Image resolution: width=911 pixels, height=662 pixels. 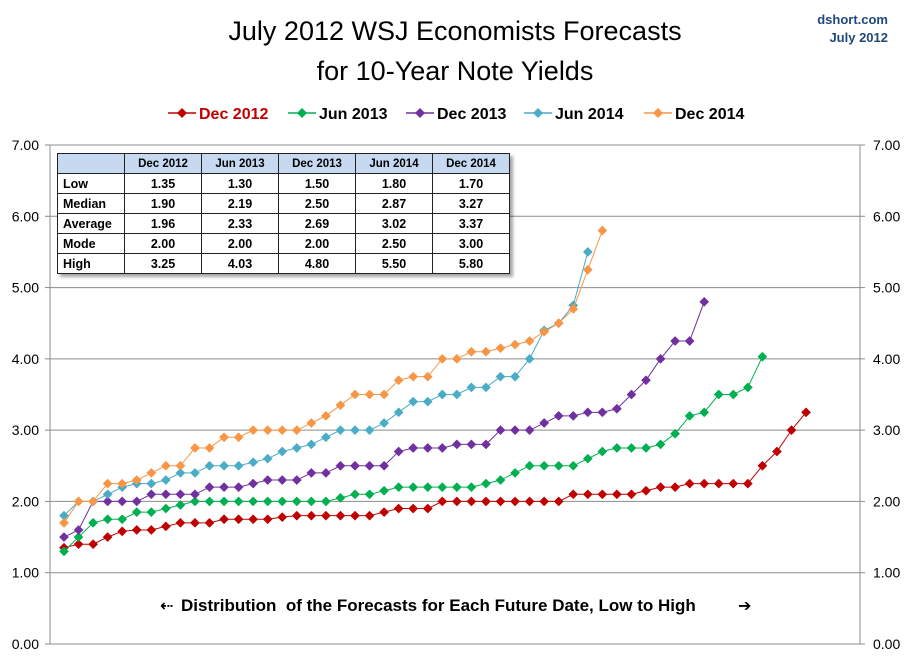 What do you see at coordinates (25, 288) in the screenshot?
I see `y-tick-label: 5.00` at bounding box center [25, 288].